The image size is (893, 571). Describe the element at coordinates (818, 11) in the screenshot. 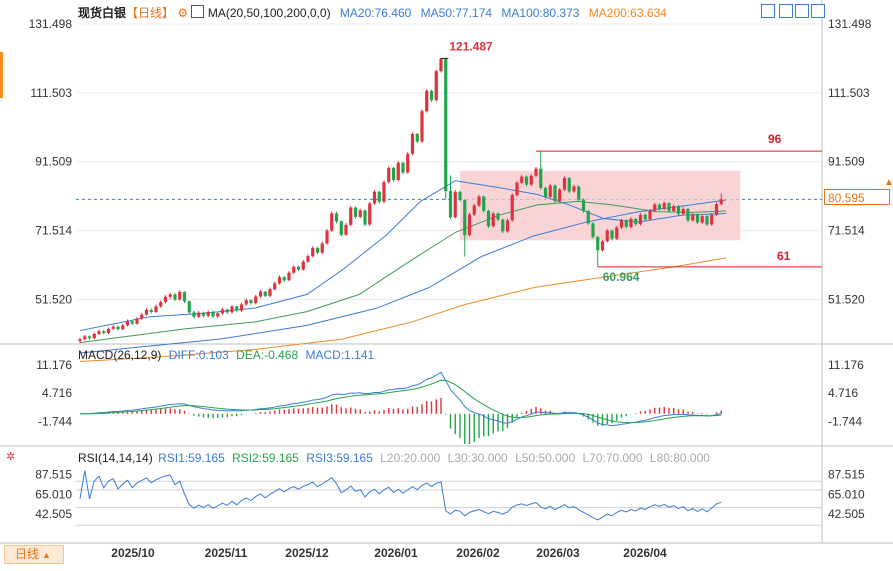

I see `close-icon` at that location.